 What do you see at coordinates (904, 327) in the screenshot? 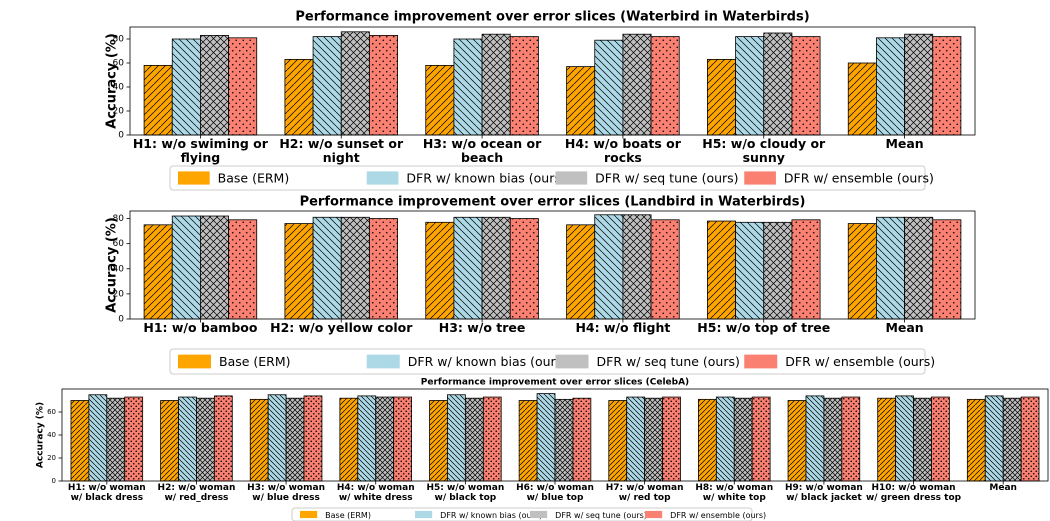
I see `x-tick-label: Mean` at bounding box center [904, 327].